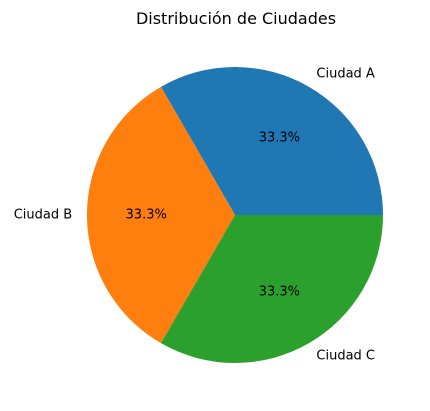 This screenshot has width=430, height=411. What do you see at coordinates (279, 291) in the screenshot?
I see `slice-percent-3: 33.3%` at bounding box center [279, 291].